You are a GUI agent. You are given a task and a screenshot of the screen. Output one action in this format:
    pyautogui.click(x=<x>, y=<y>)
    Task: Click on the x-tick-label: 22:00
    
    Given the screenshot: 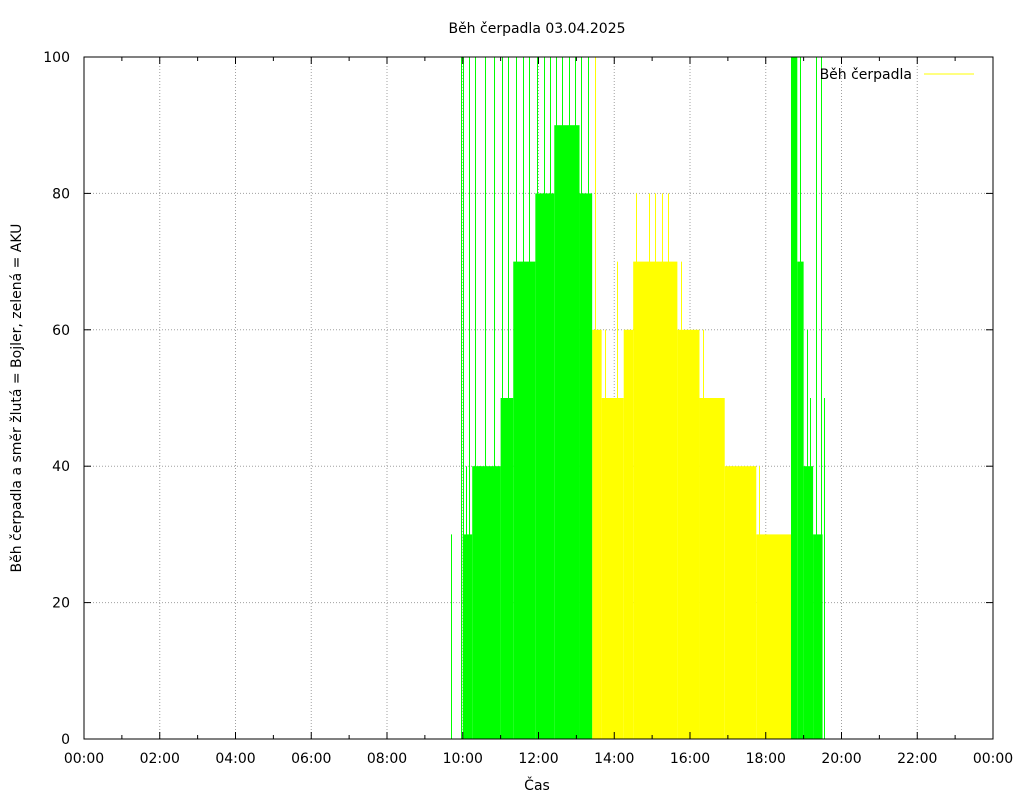 What is the action you would take?
    pyautogui.click(x=917, y=759)
    